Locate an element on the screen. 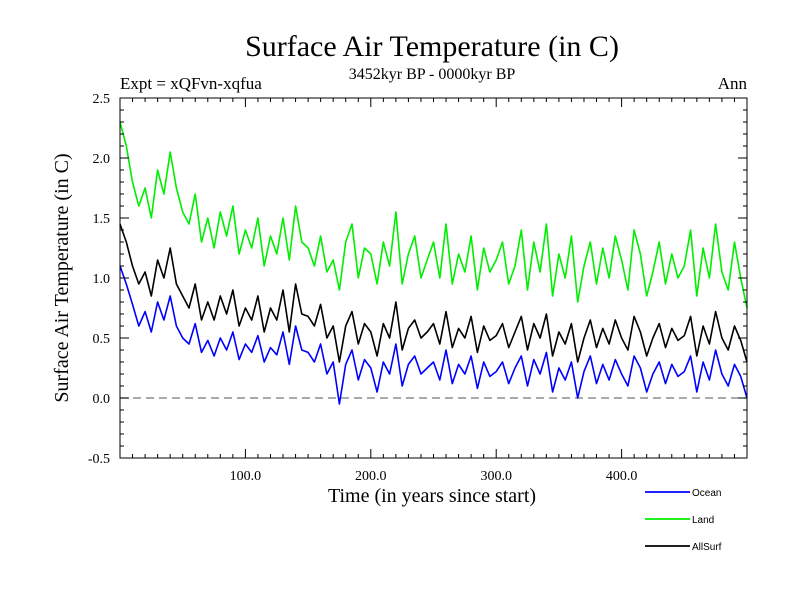 This screenshot has width=800, height=600. y-axis-label: Surface Air Temperature (in C) is located at coordinates (62, 277).